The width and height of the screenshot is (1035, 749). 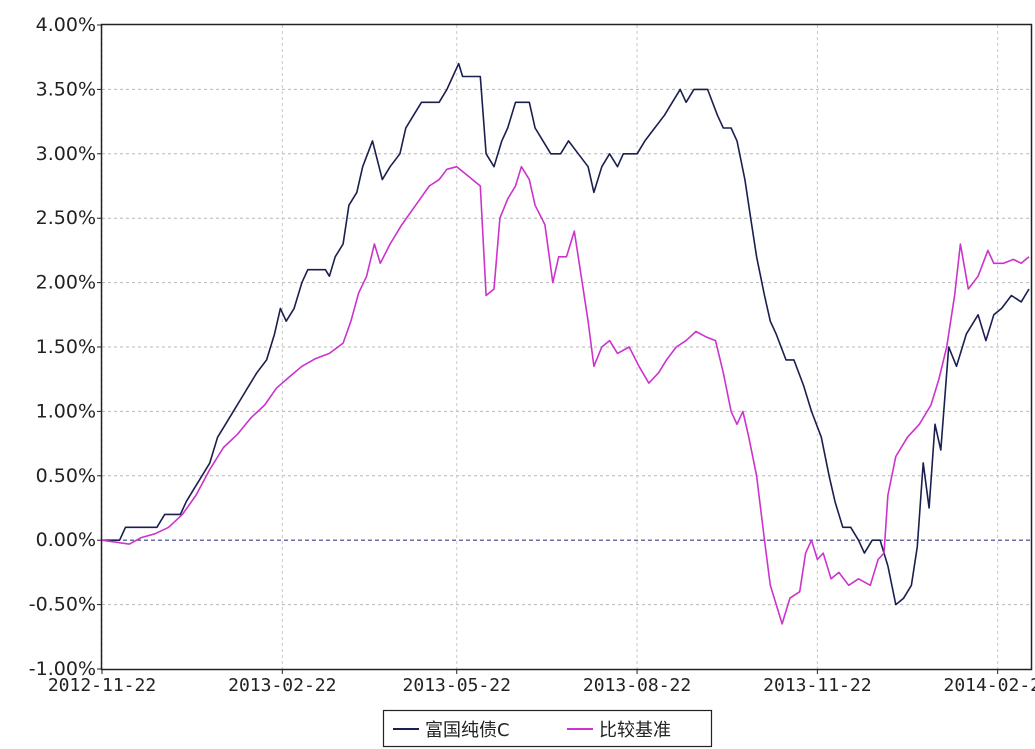 What do you see at coordinates (62, 669) in the screenshot?
I see `y-tick-label: -1.00%` at bounding box center [62, 669].